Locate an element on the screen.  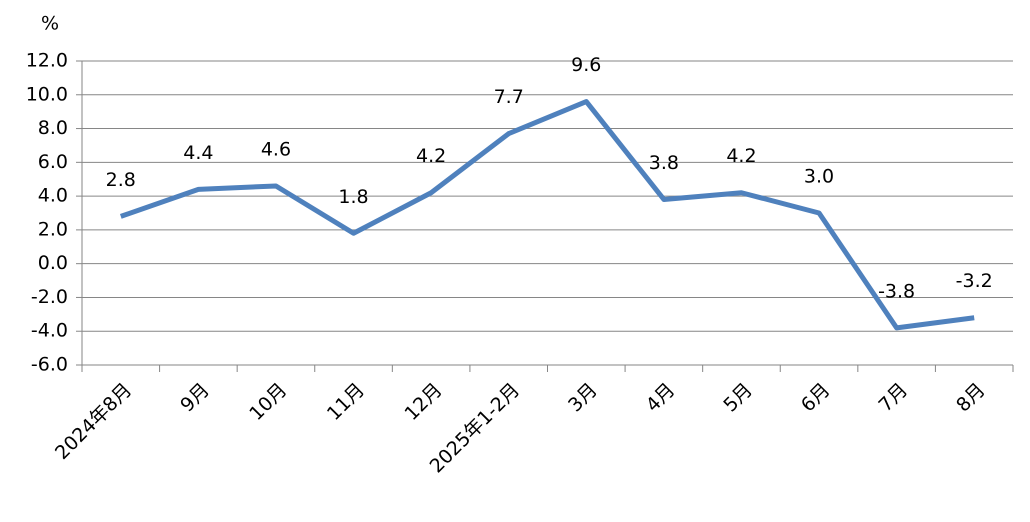
x-tick-label: 6月 is located at coordinates (816, 398).